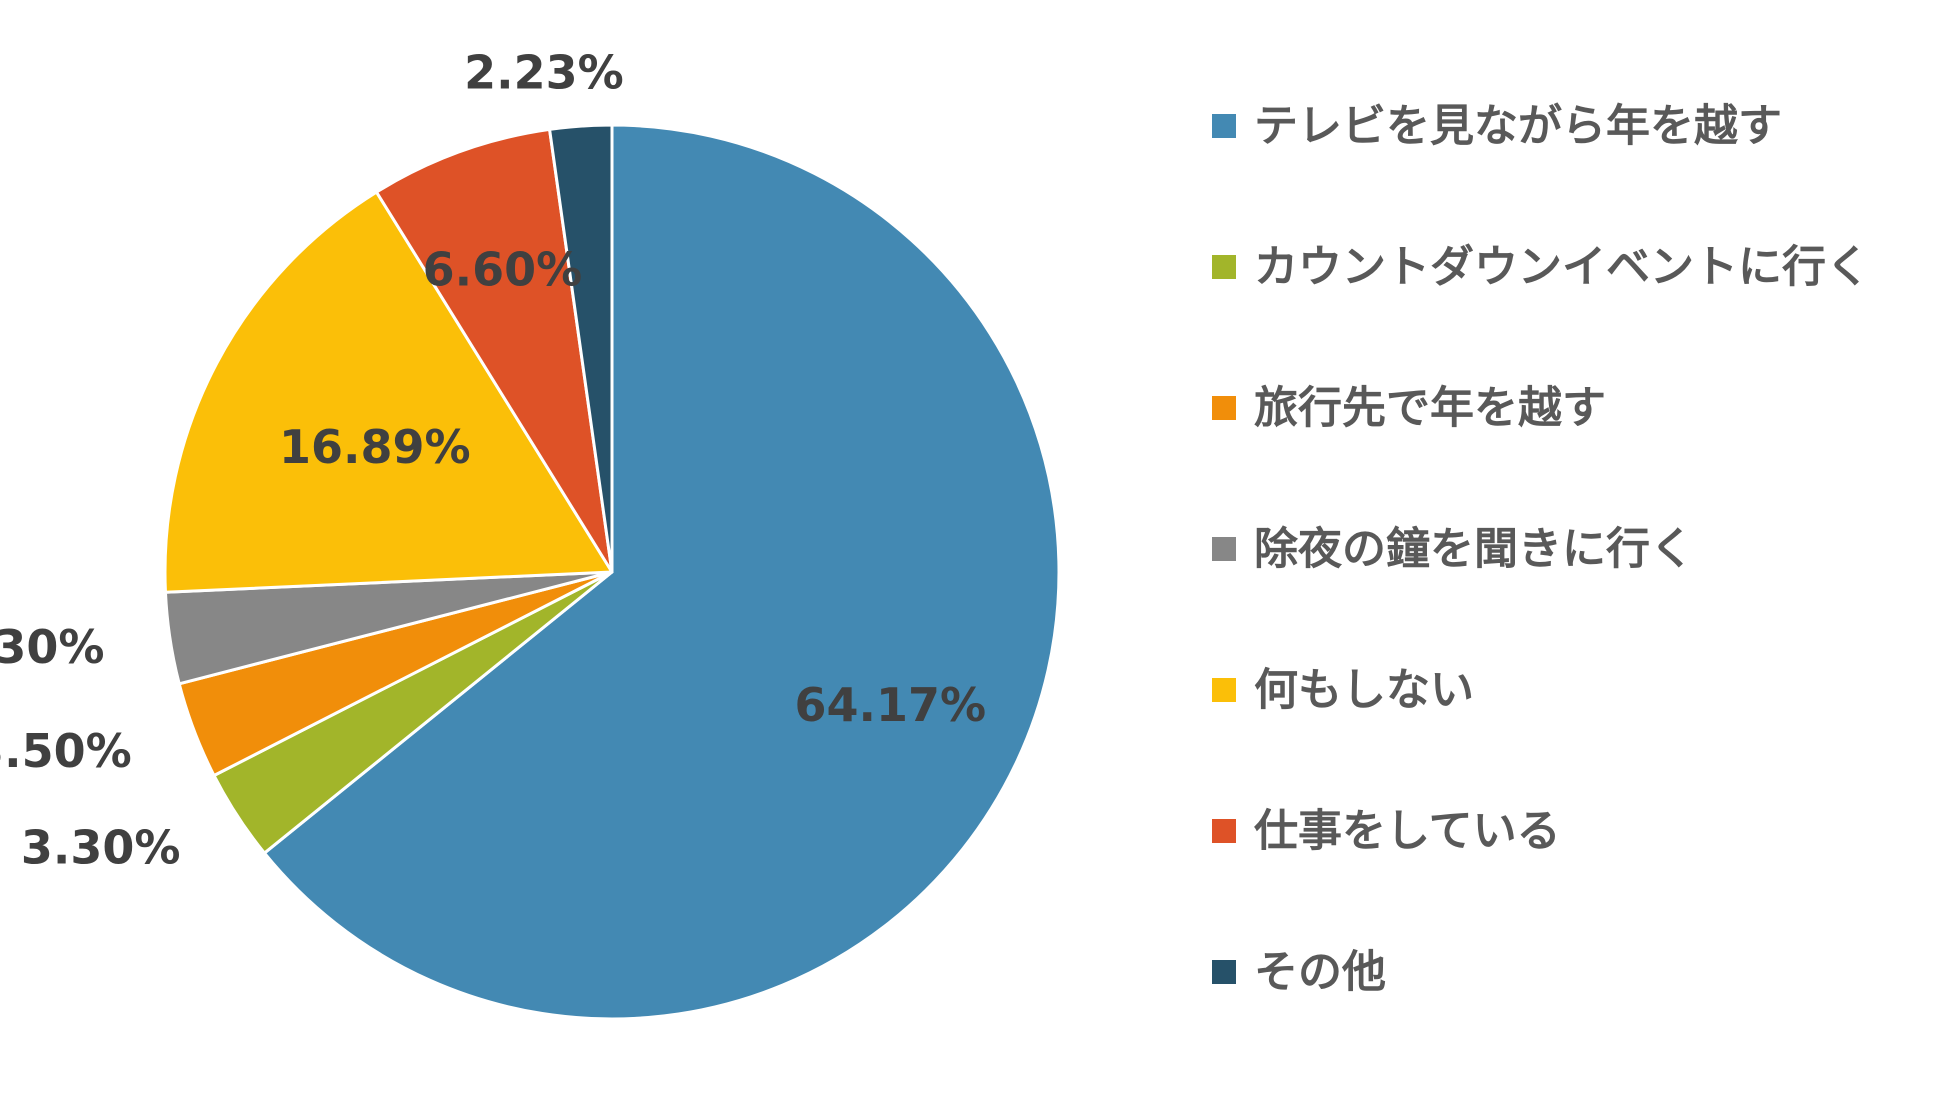 Image resolution: width=1950 pixels, height=1097 pixels. What do you see at coordinates (544, 73) in the screenshot?
I see `slice-data-label: 2.23%` at bounding box center [544, 73].